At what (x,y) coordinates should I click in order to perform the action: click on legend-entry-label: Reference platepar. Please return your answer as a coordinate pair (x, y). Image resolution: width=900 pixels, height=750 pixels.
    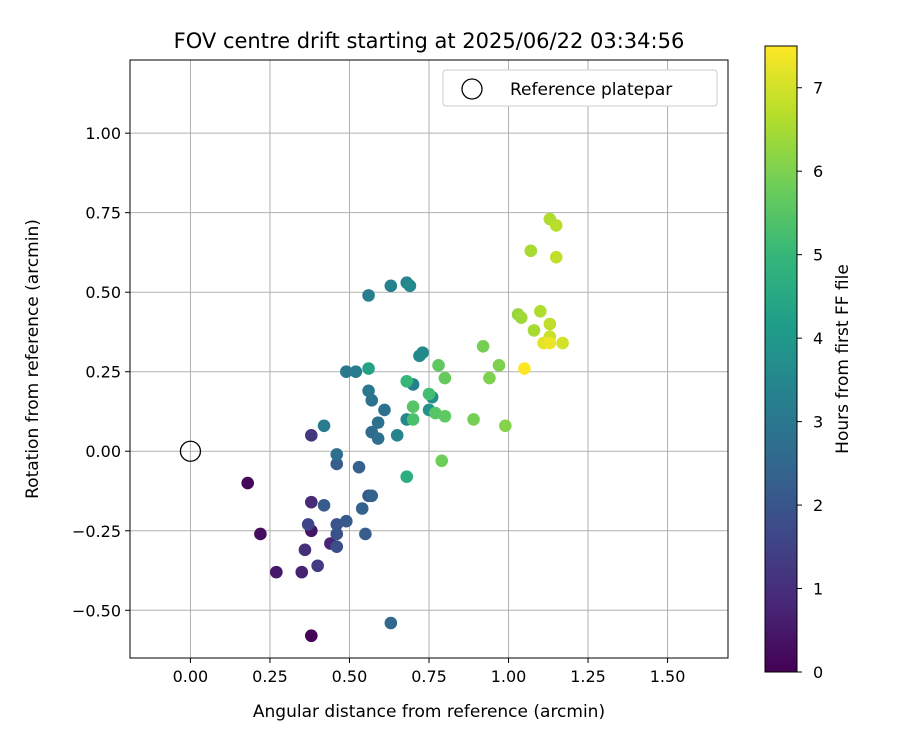
    Looking at the image, I should click on (591, 90).